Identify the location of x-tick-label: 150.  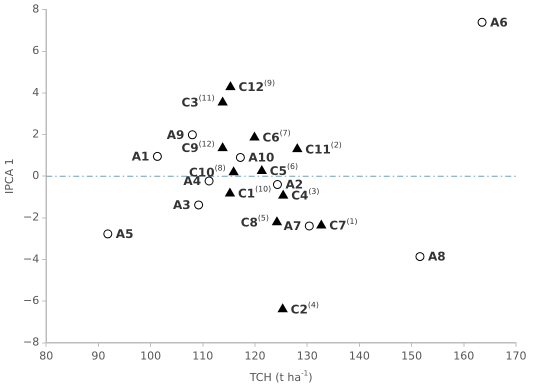
(411, 355).